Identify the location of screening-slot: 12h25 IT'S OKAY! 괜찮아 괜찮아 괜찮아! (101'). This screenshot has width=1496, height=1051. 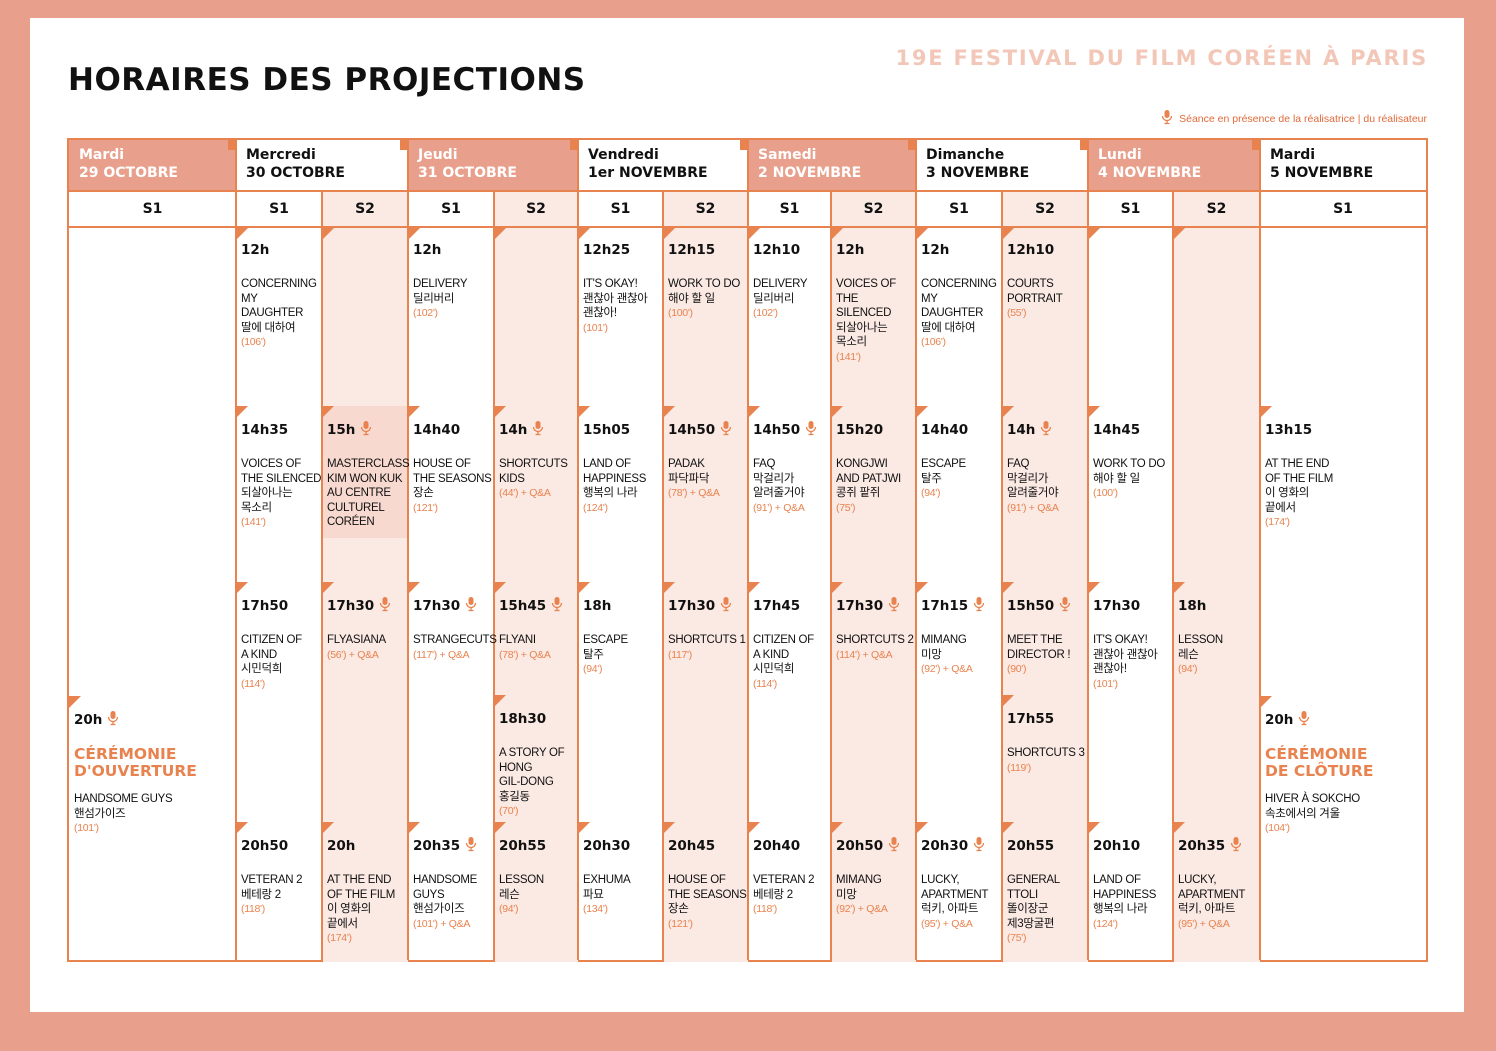
(620, 281).